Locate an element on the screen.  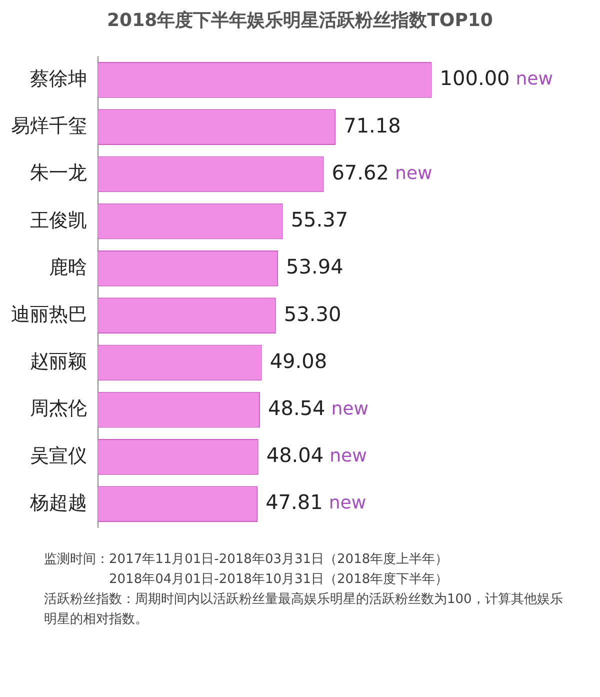
data-label: 71.18 is located at coordinates (372, 125).